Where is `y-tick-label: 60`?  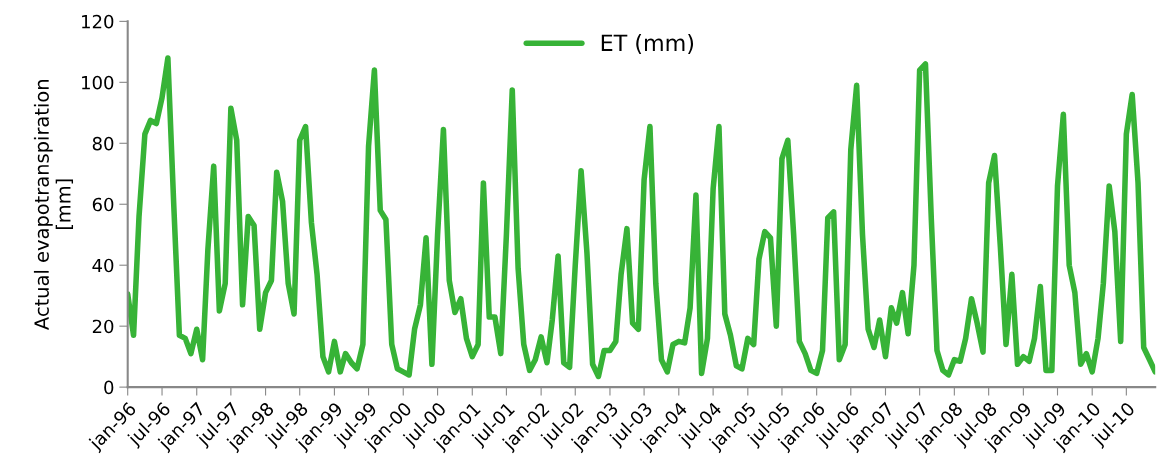 y-tick-label: 60 is located at coordinates (103, 204).